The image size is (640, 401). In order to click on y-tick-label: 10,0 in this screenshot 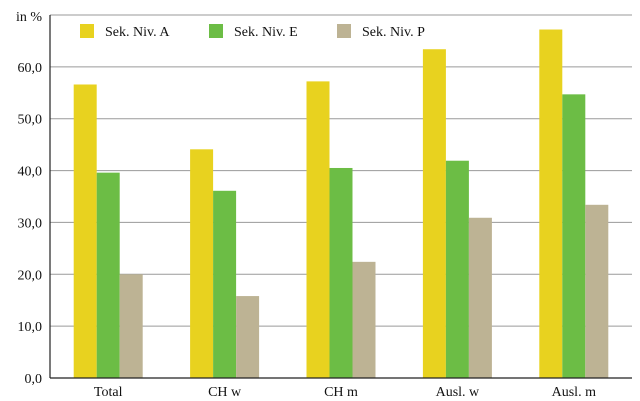, I will do `click(30, 327)`.